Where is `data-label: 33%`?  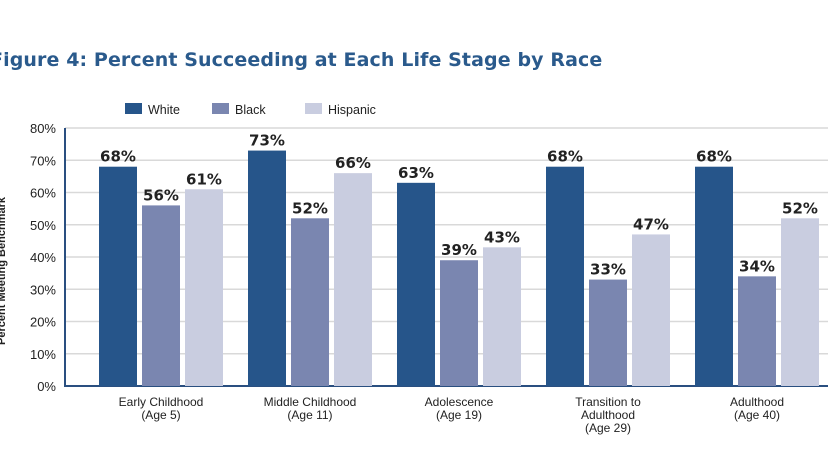
data-label: 33% is located at coordinates (608, 270).